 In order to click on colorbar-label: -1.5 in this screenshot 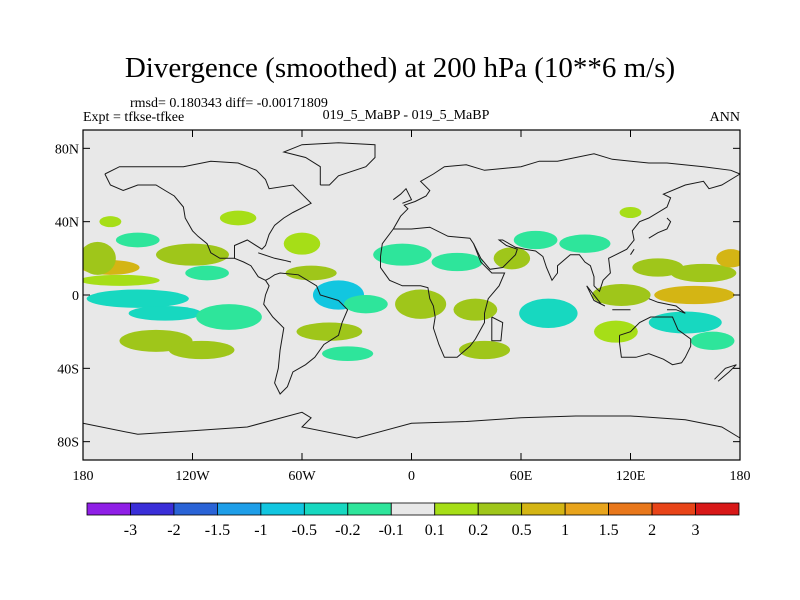, I will do `click(217, 530)`.